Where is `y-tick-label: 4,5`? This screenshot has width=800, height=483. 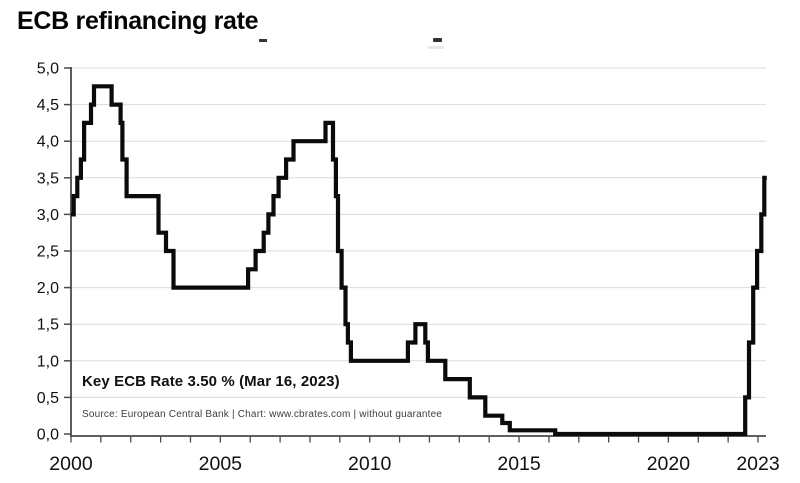 y-tick-label: 4,5 is located at coordinates (48, 105).